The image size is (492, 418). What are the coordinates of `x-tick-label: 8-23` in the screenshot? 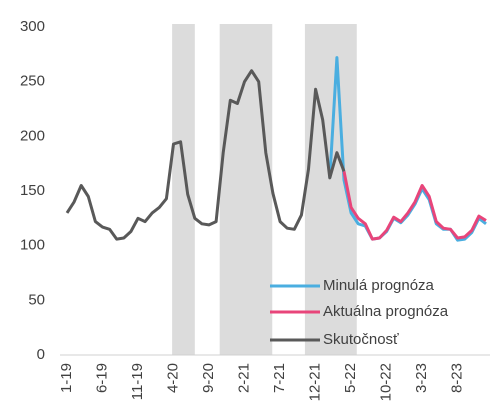 It's located at (457, 378).